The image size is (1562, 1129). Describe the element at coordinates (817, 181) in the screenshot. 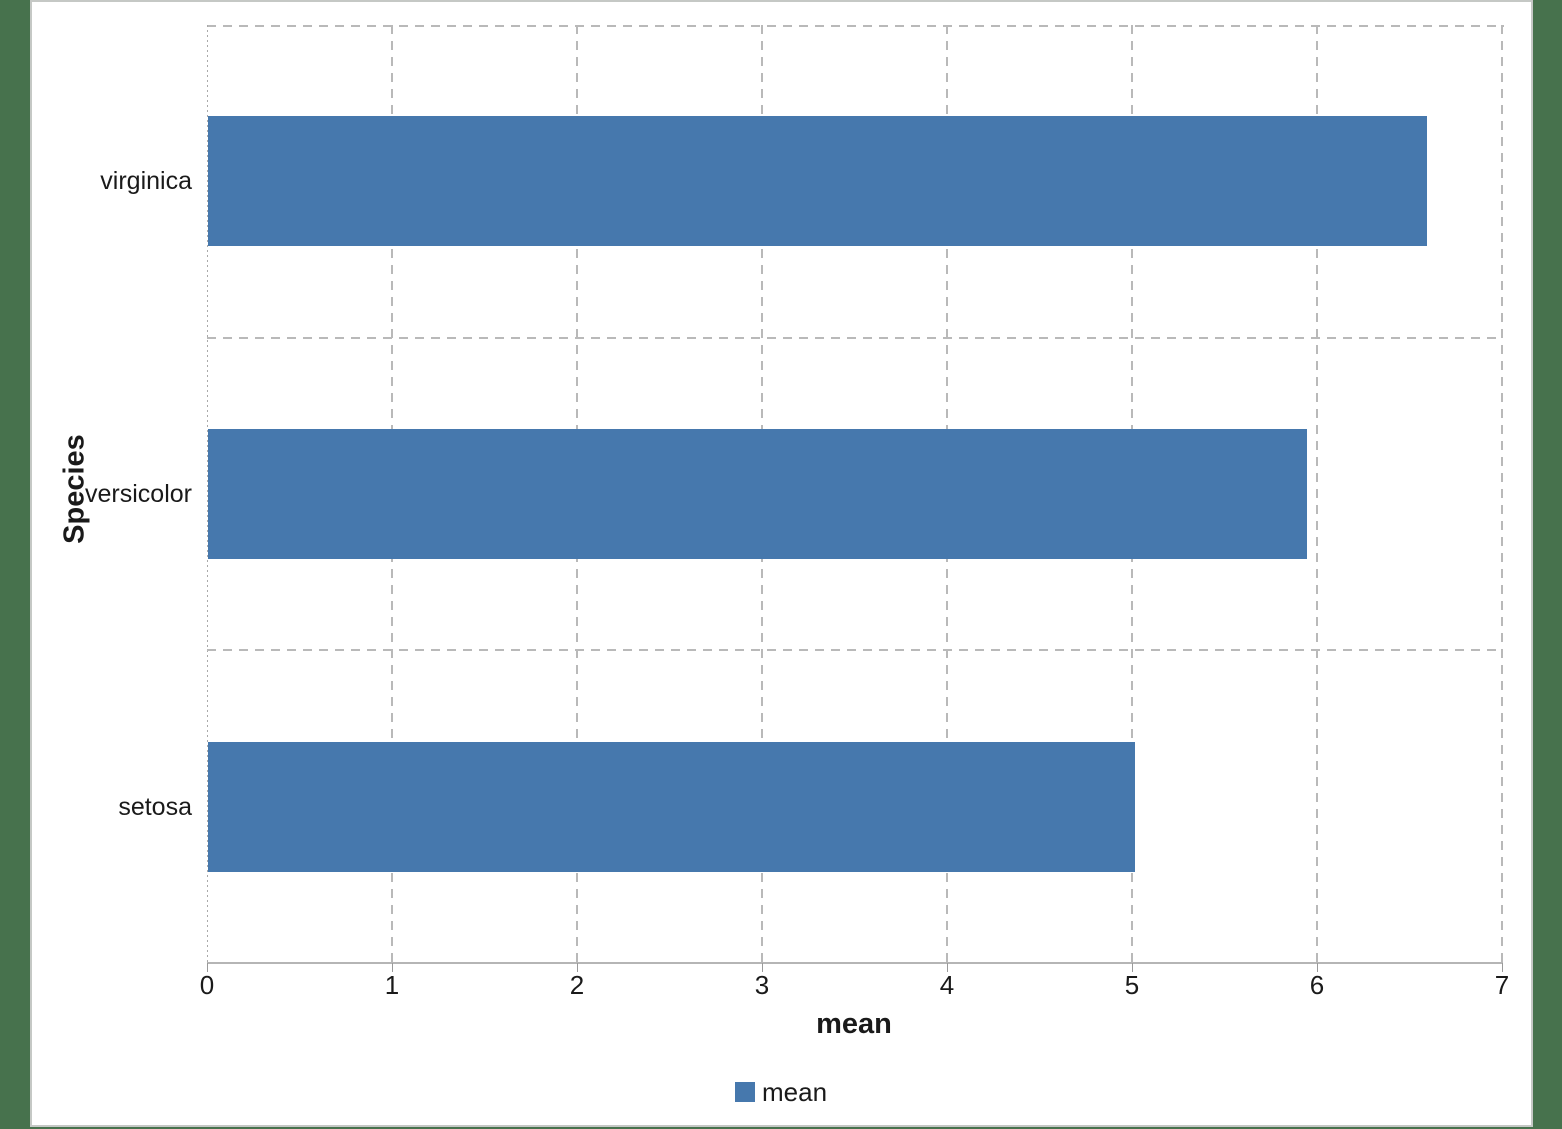

I see `bar-virginica` at that location.